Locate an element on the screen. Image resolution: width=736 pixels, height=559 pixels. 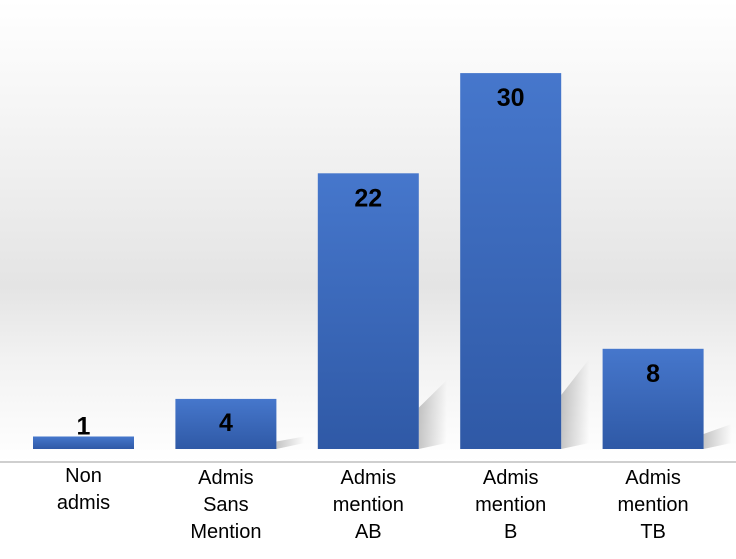
data-label: 30 is located at coordinates (511, 98).